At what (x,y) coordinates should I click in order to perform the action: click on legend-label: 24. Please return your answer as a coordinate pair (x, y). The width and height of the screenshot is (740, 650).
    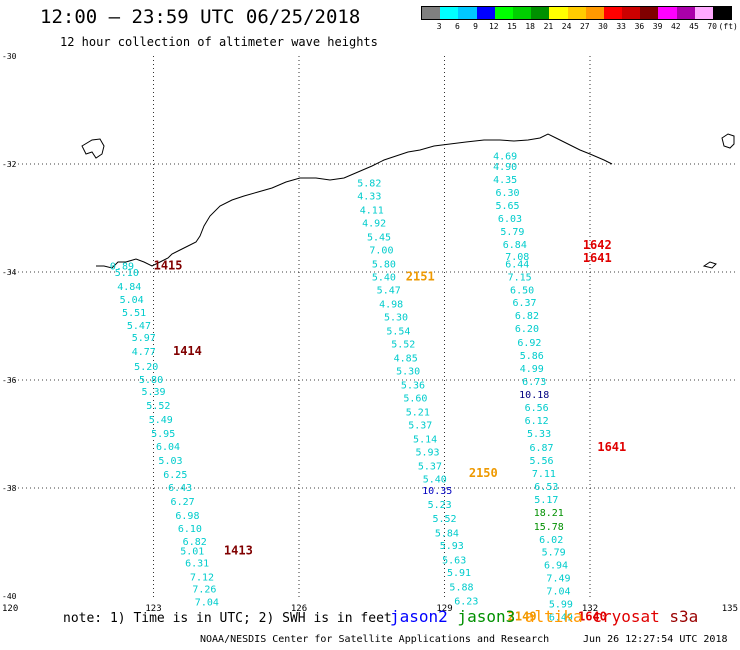
    Looking at the image, I should click on (566, 26).